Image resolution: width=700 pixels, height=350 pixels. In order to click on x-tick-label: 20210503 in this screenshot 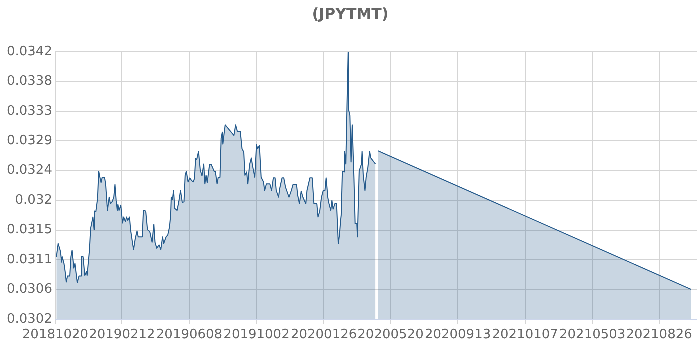, I will do `click(593, 335)`.